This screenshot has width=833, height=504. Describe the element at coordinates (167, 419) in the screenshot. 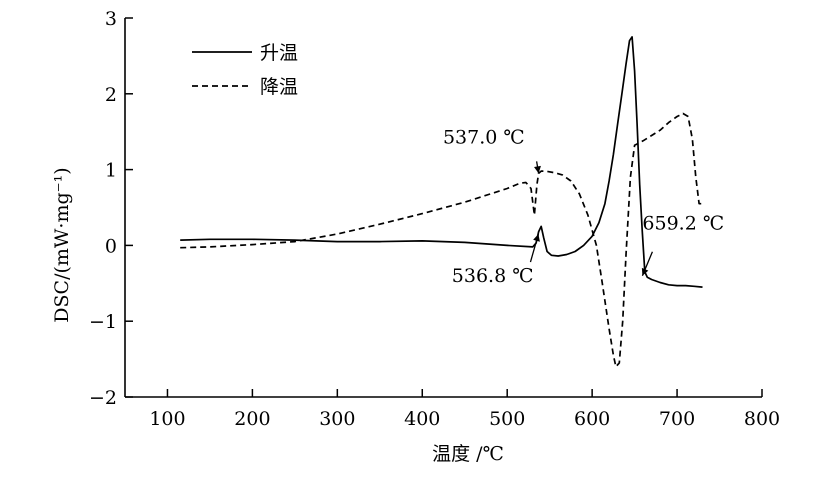

I see `x-tick-label: 100` at that location.